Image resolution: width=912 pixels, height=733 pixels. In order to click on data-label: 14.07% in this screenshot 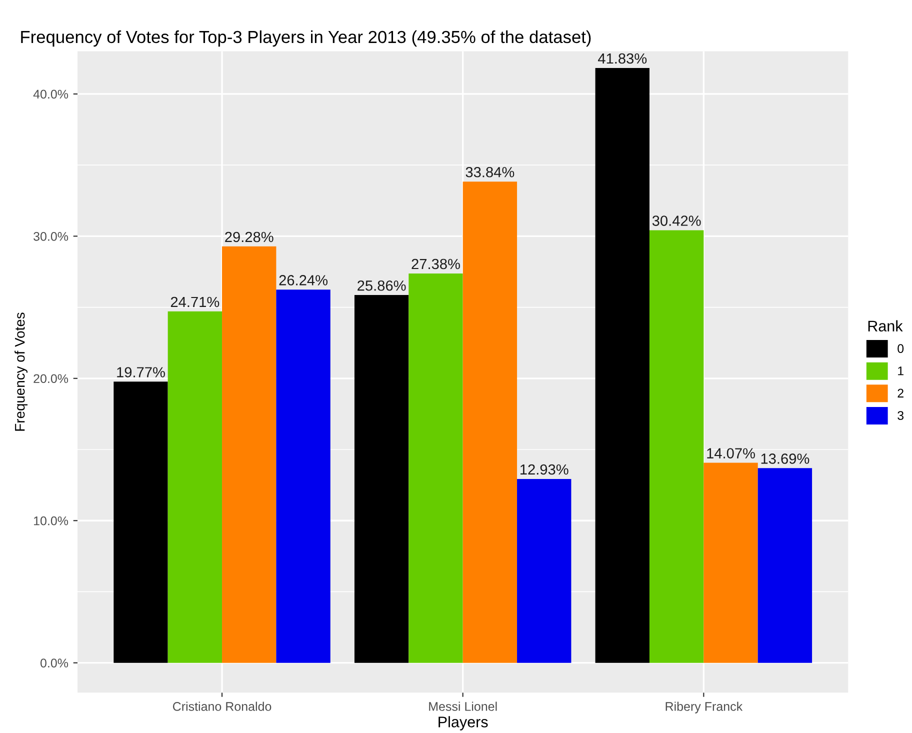, I will do `click(731, 453)`.